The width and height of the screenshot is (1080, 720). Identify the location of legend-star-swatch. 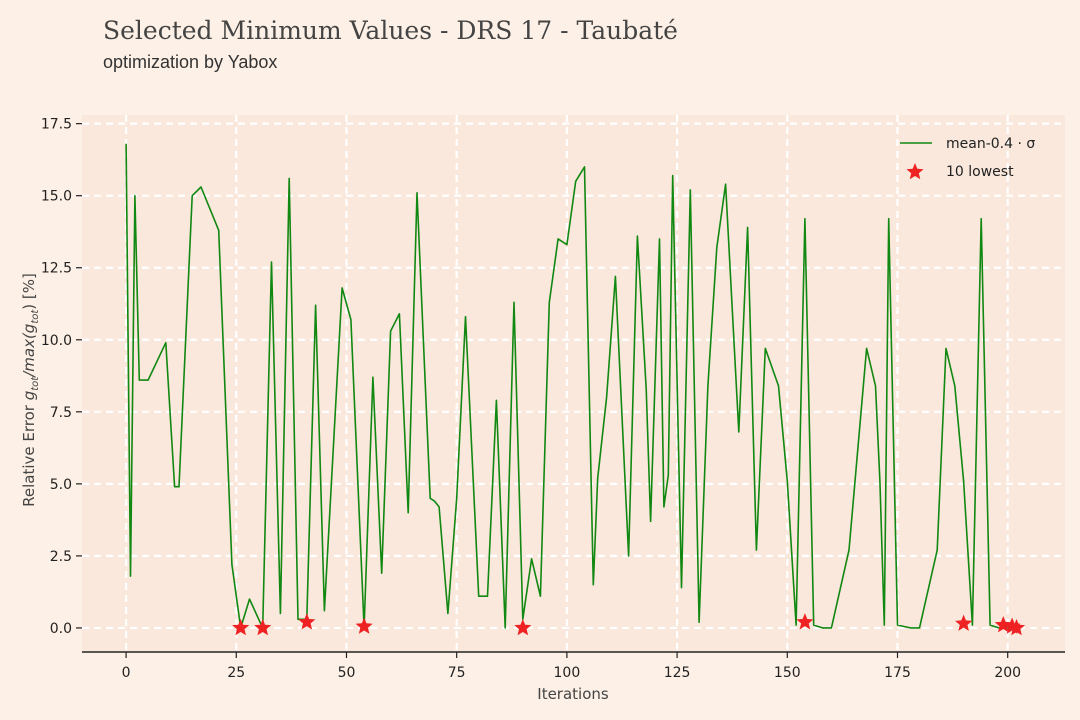
(915, 171).